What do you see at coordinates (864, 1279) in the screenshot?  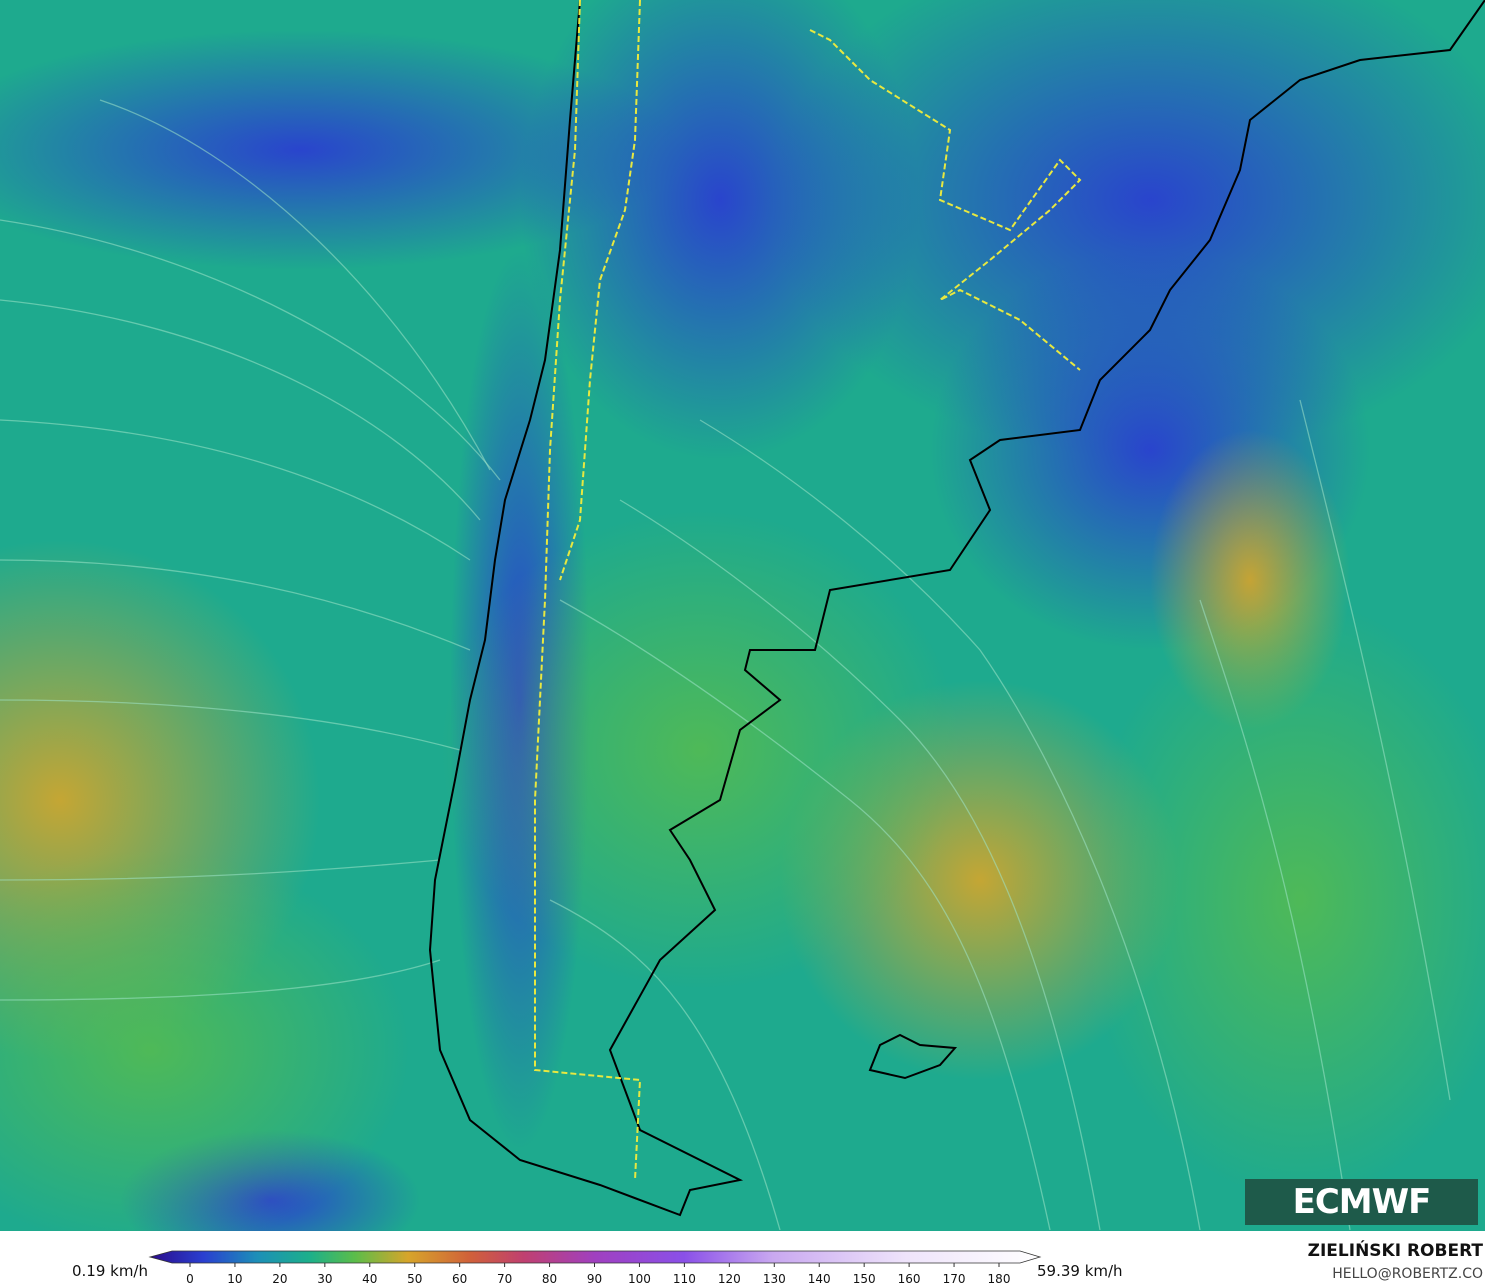 I see `colorbar-tick-label: 150` at bounding box center [864, 1279].